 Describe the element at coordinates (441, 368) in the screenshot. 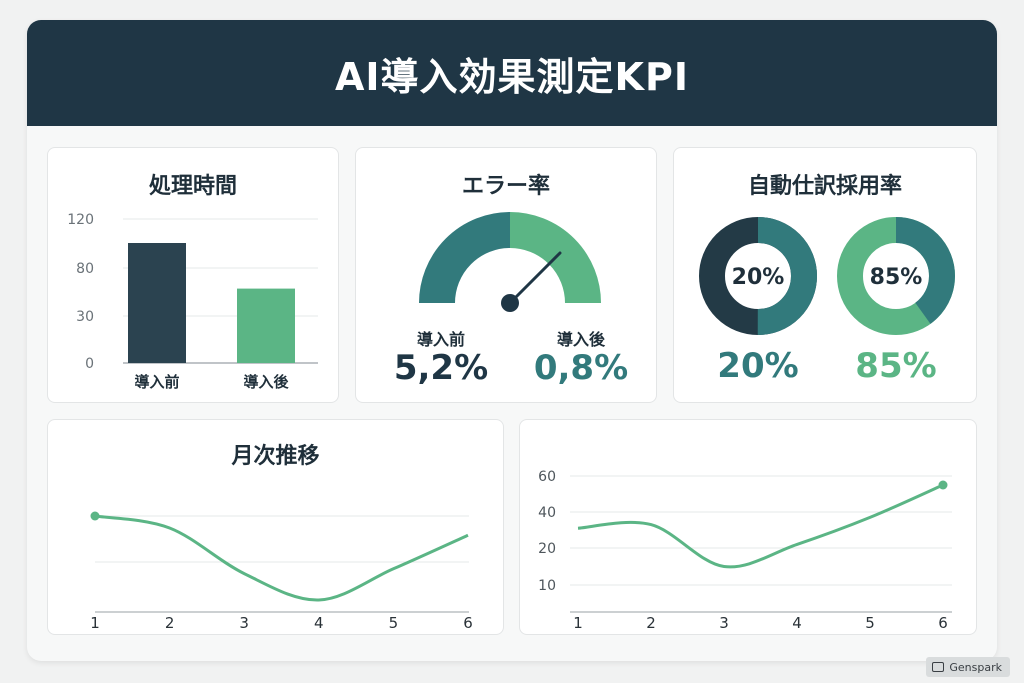

I see `error-before-value: 5,2%` at that location.